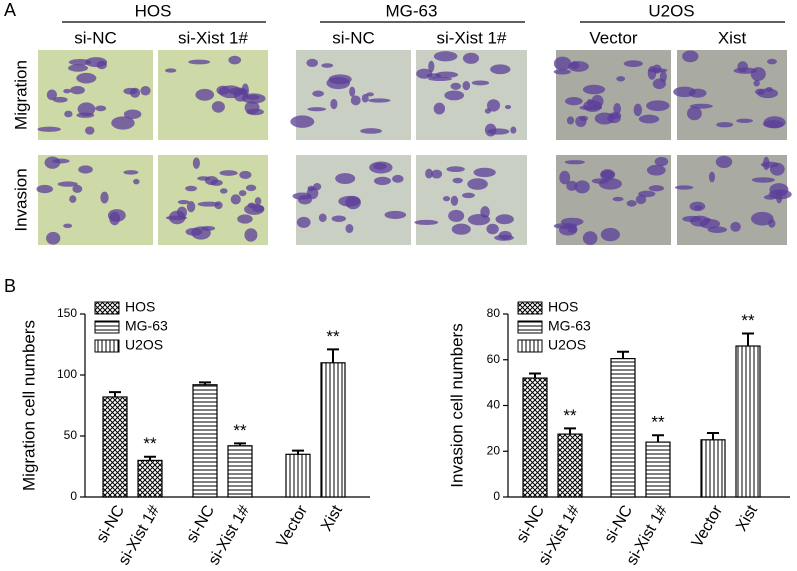 The width and height of the screenshot is (797, 571). Describe the element at coordinates (67, 313) in the screenshot. I see `y-tick-label: 150` at that location.